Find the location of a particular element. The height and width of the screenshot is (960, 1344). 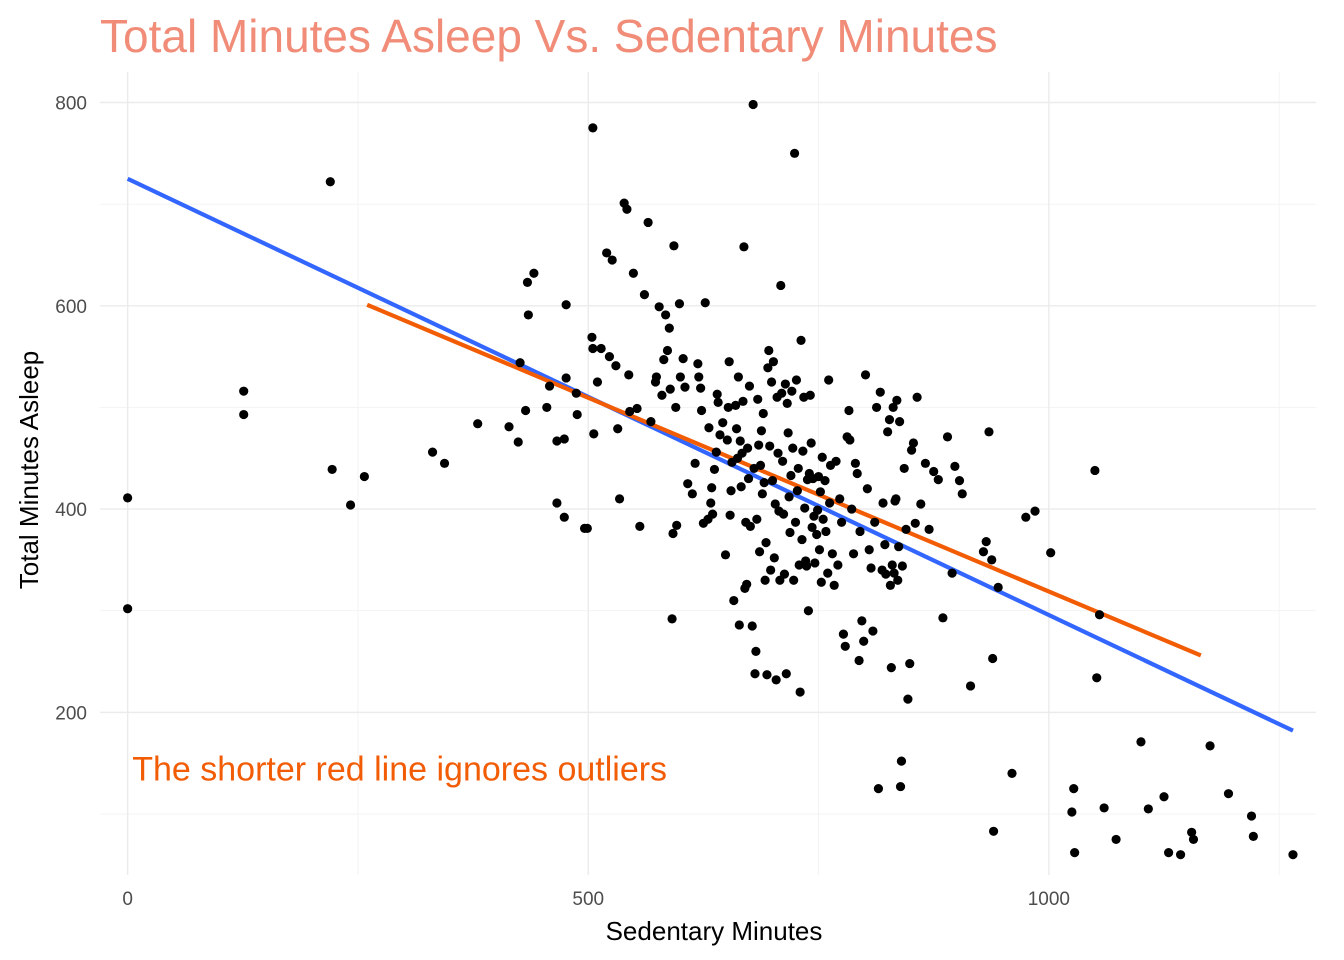

x-tick-label: 0 is located at coordinates (127, 899).